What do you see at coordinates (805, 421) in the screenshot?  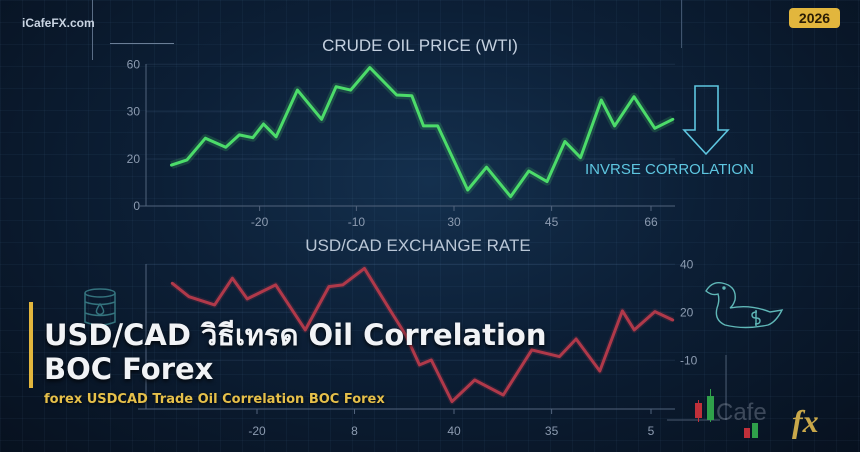 I see `svg-text: fx` at bounding box center [805, 421].